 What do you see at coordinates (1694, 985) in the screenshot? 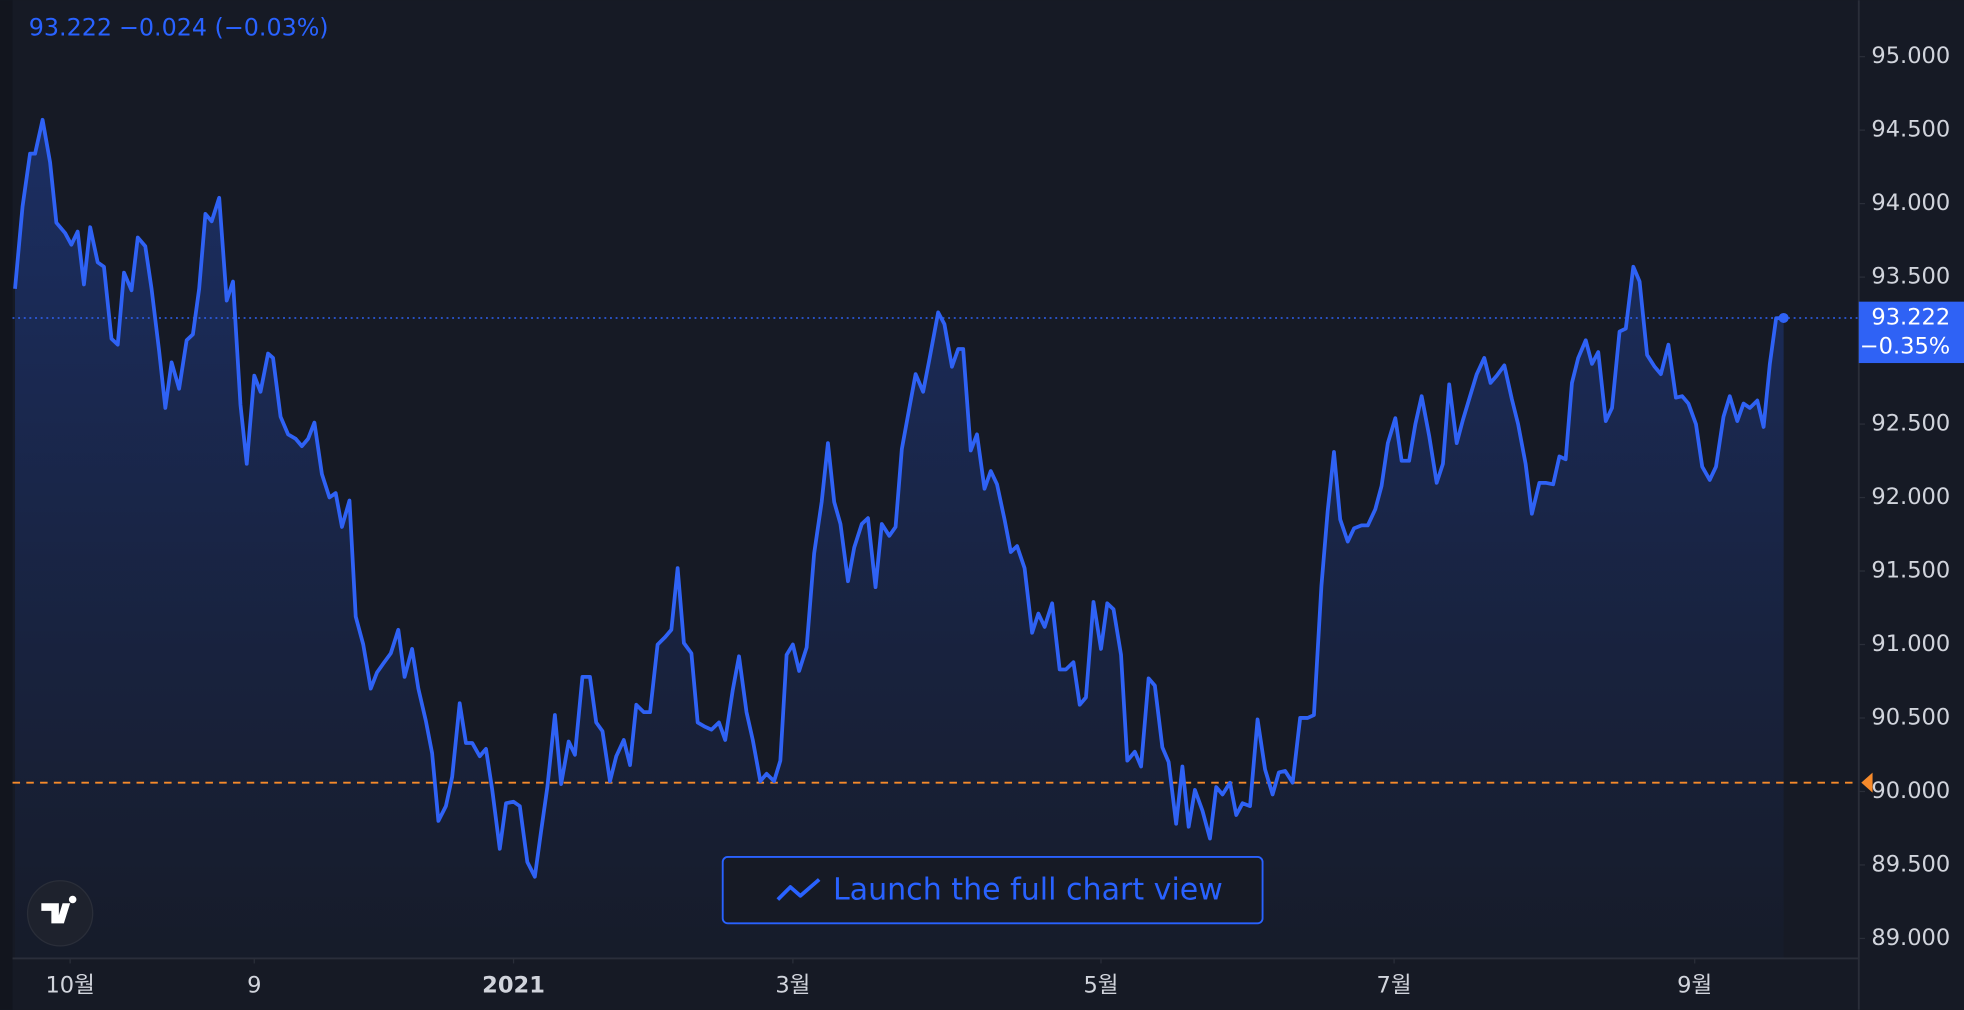
I see `x-tick-label: 9월` at bounding box center [1694, 985].